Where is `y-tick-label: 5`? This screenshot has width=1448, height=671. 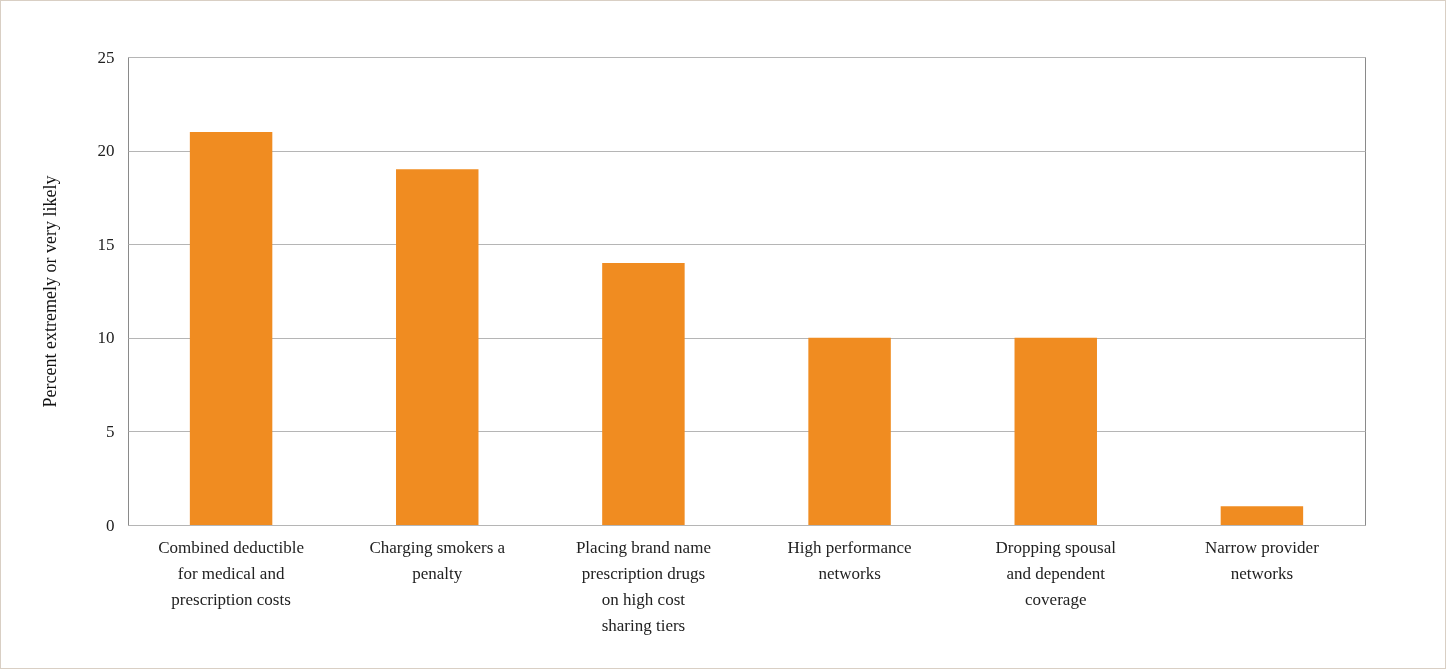
y-tick-label: 5 is located at coordinates (110, 431).